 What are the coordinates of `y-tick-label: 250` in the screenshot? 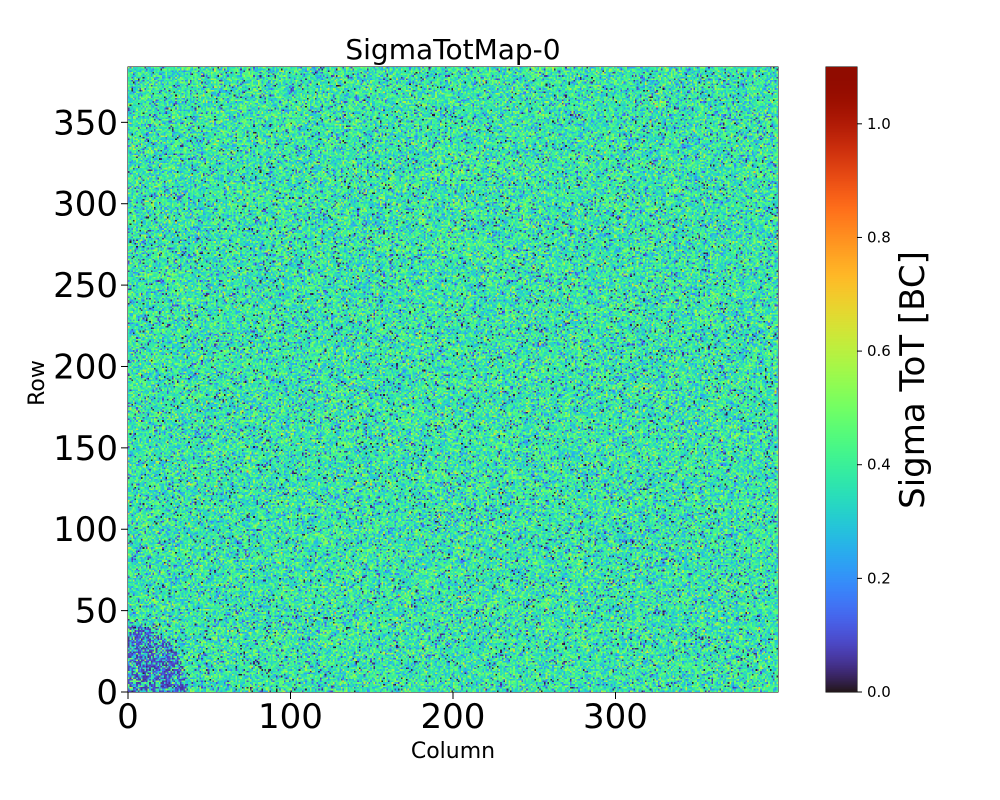 It's located at (85, 286).